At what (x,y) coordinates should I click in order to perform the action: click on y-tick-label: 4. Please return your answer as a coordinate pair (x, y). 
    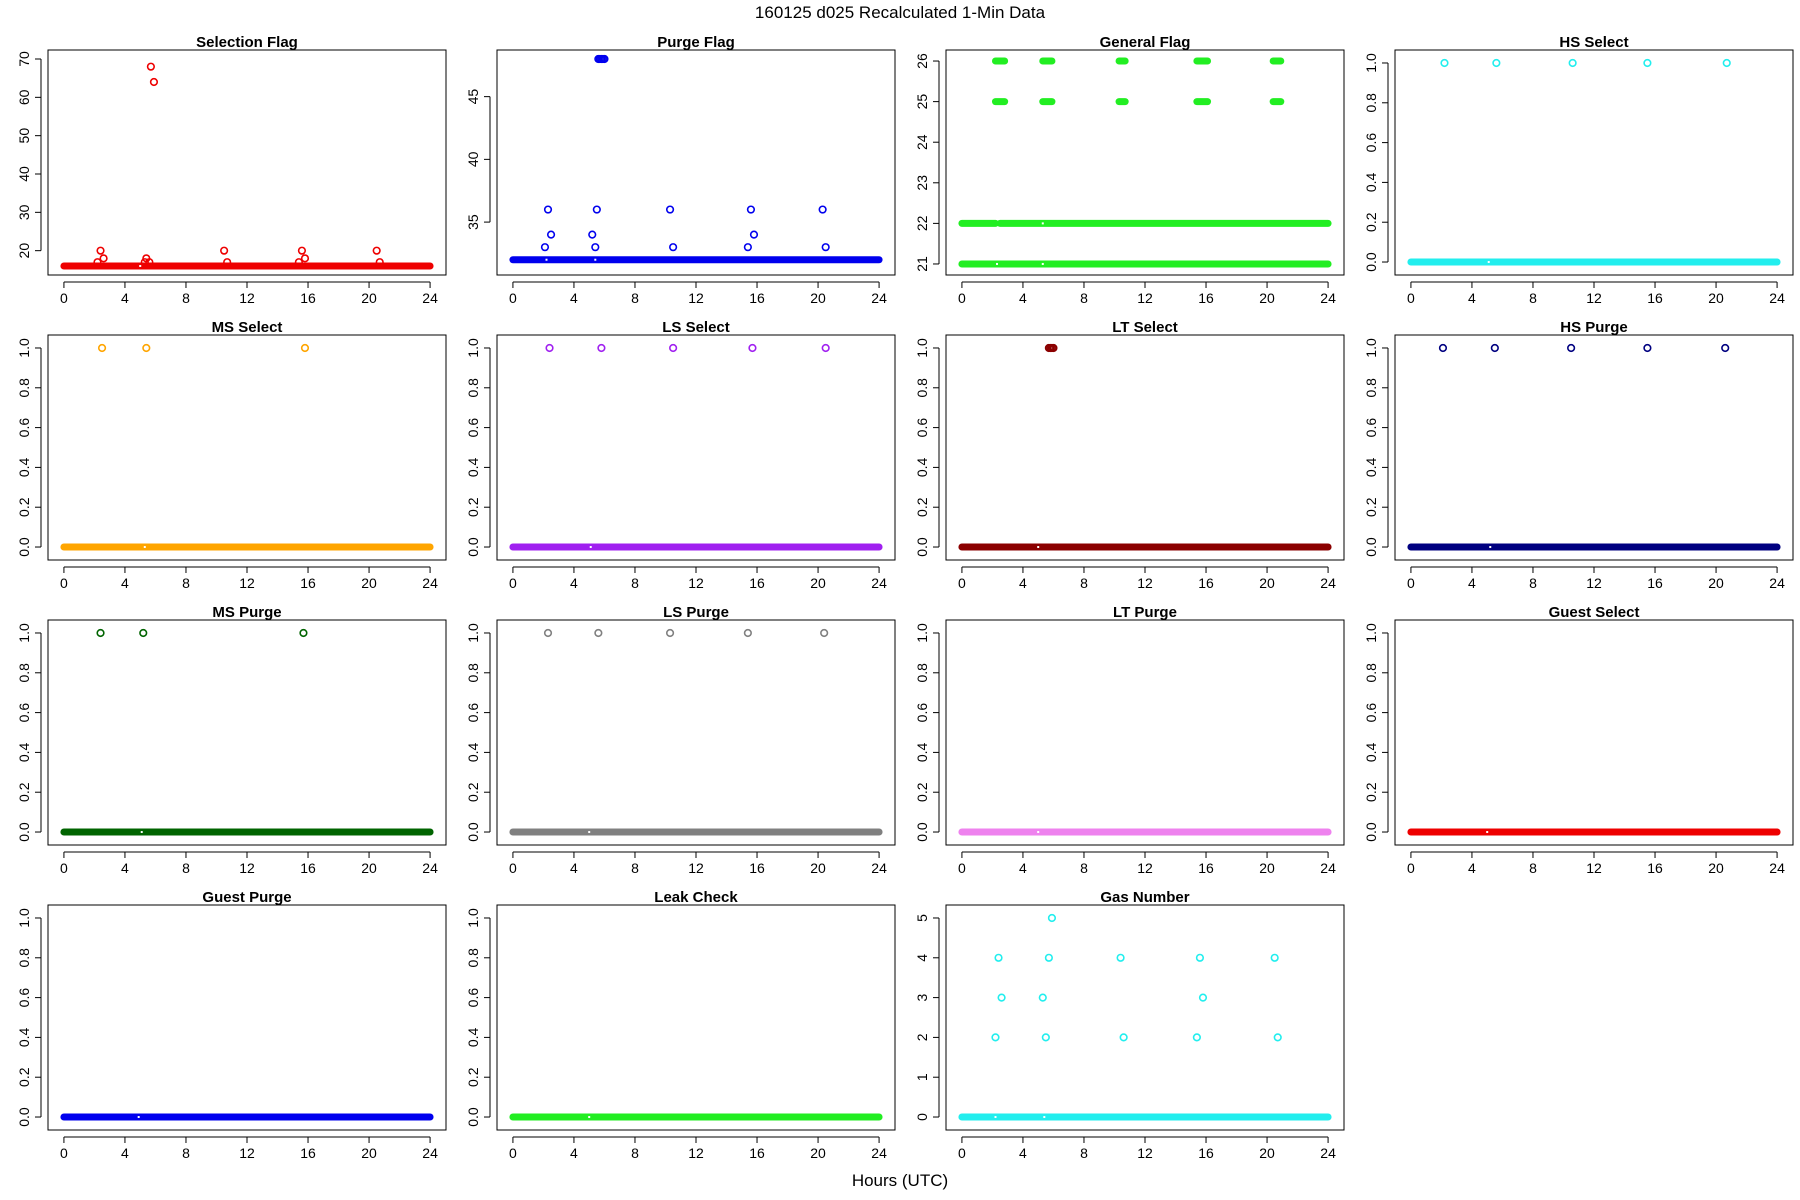
    Looking at the image, I should click on (922, 958).